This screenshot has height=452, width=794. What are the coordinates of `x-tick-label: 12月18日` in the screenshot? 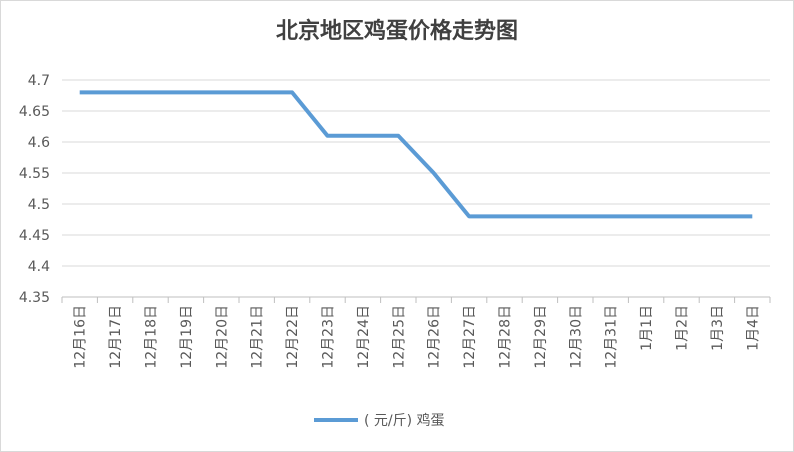 It's located at (152, 337).